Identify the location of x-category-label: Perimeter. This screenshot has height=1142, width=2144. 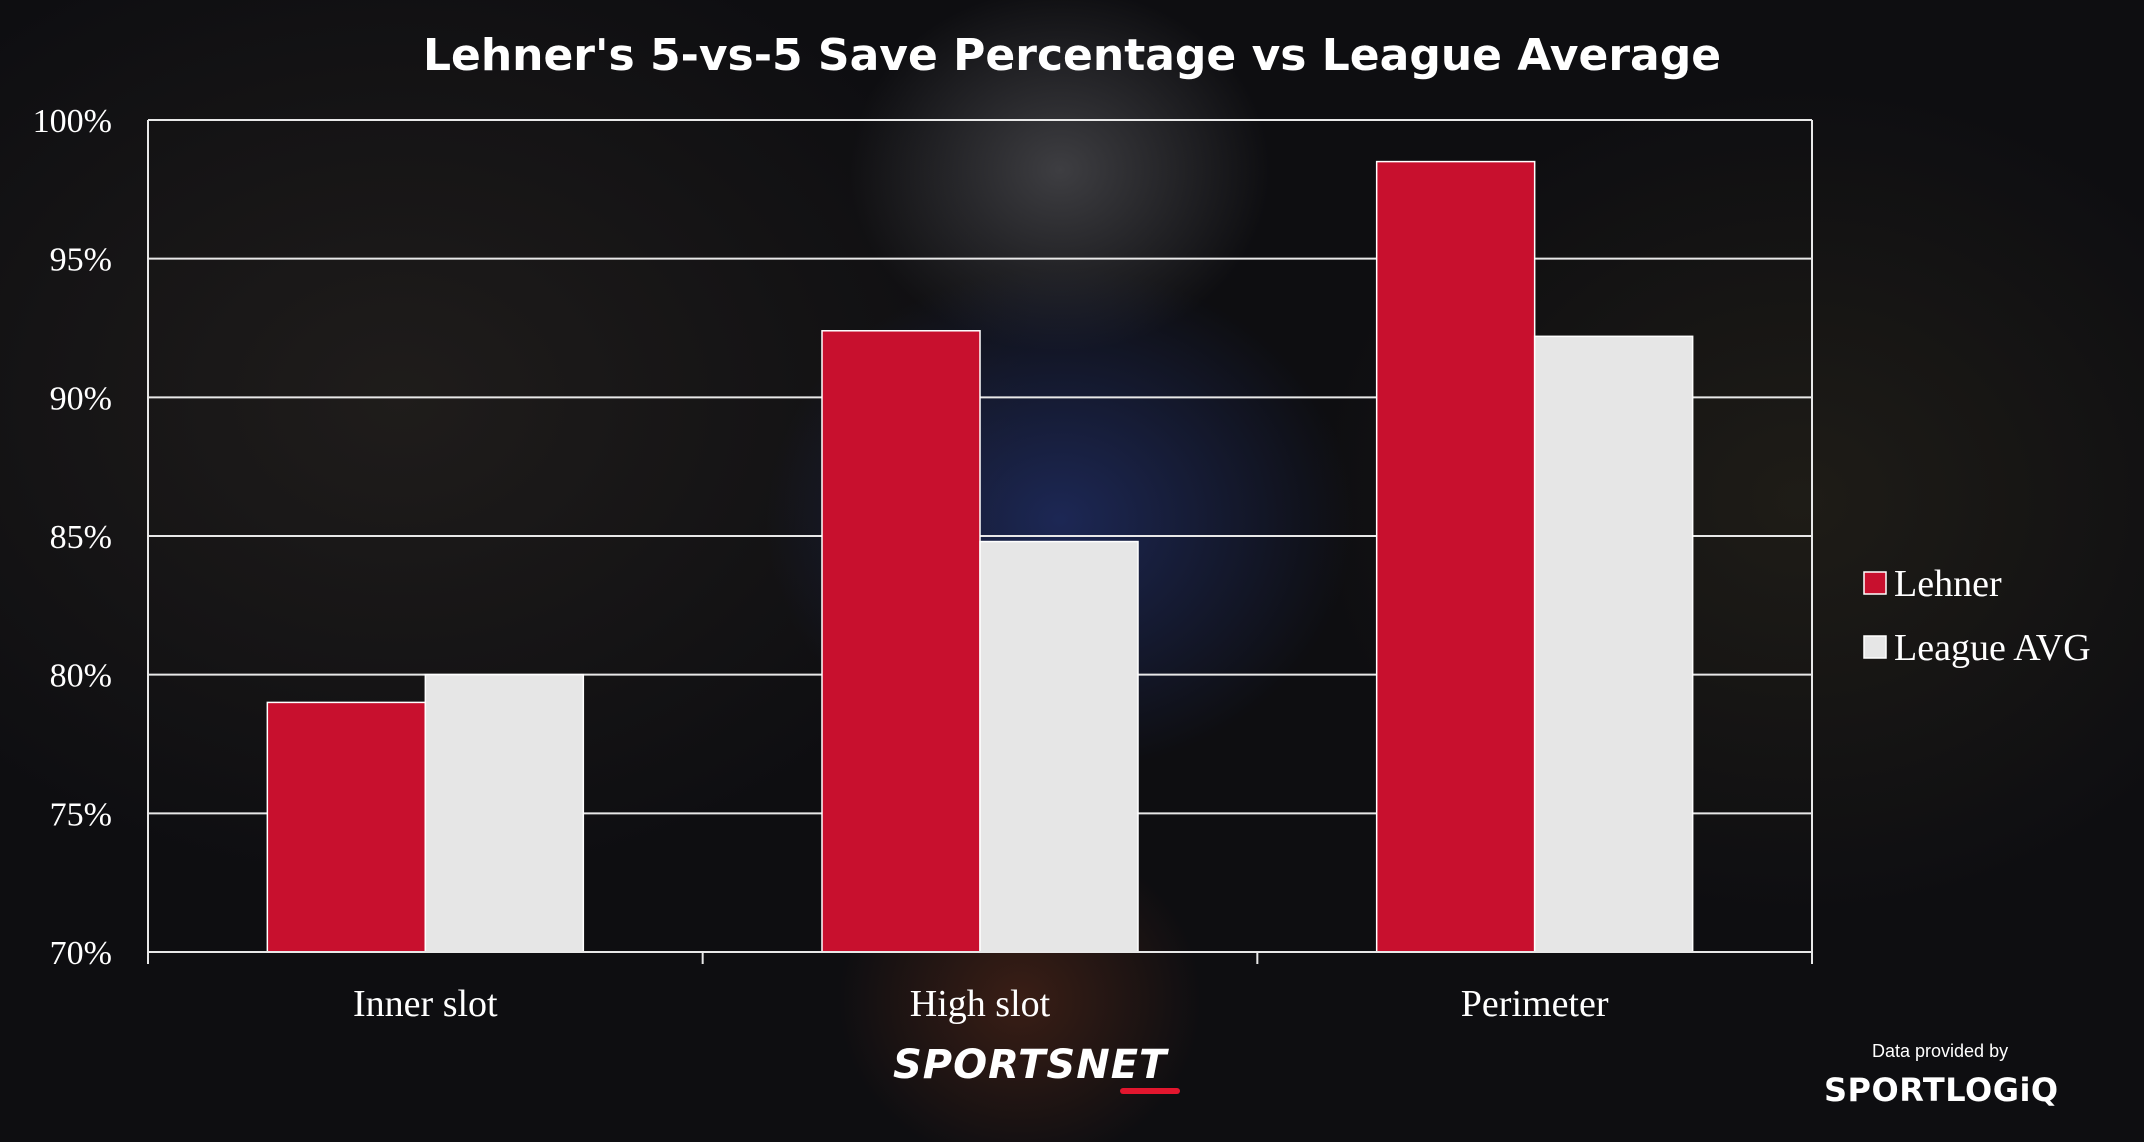
(1535, 1004).